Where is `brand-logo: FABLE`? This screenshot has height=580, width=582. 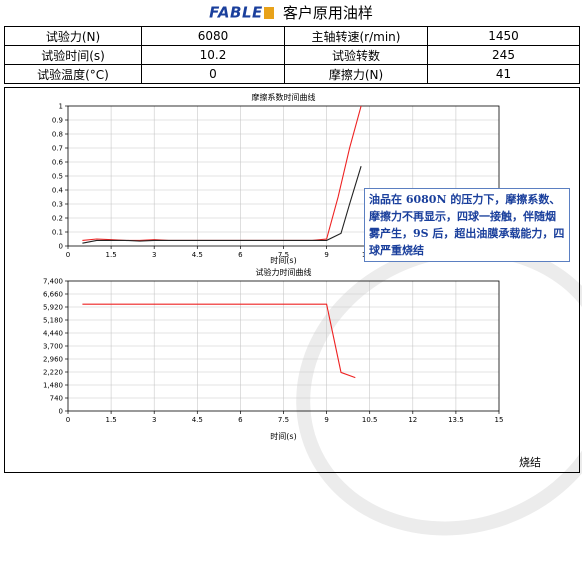
brand-logo: FABLE is located at coordinates (236, 12).